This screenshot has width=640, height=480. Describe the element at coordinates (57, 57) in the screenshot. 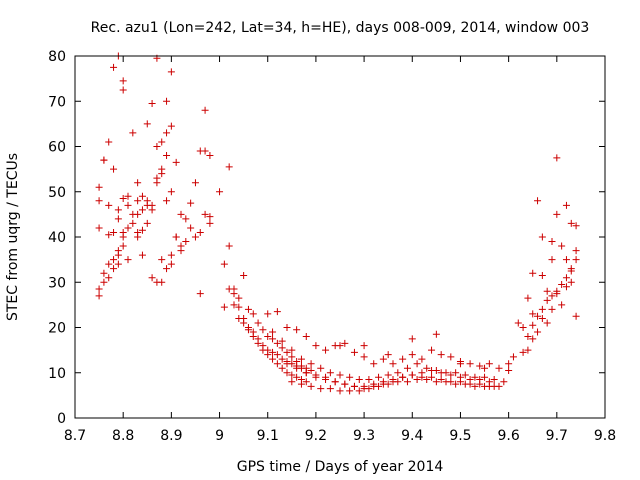

I see `y-tick-label: 80` at that location.